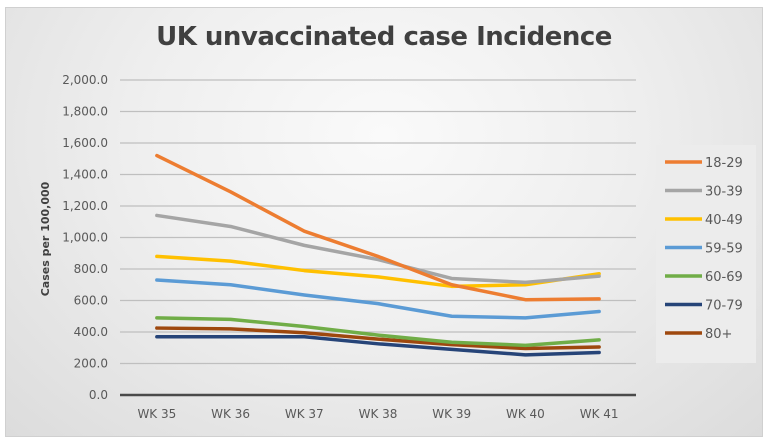 The image size is (768, 443). What do you see at coordinates (156, 414) in the screenshot?
I see `x-tick-label: WK 35` at bounding box center [156, 414].